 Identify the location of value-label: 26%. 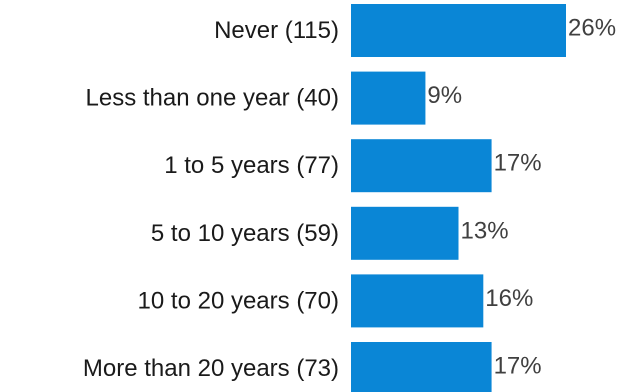
(592, 28).